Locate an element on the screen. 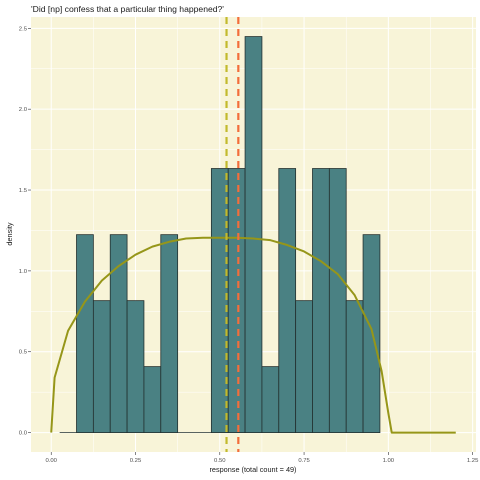  x-tick-label: 0.25 is located at coordinates (136, 461).